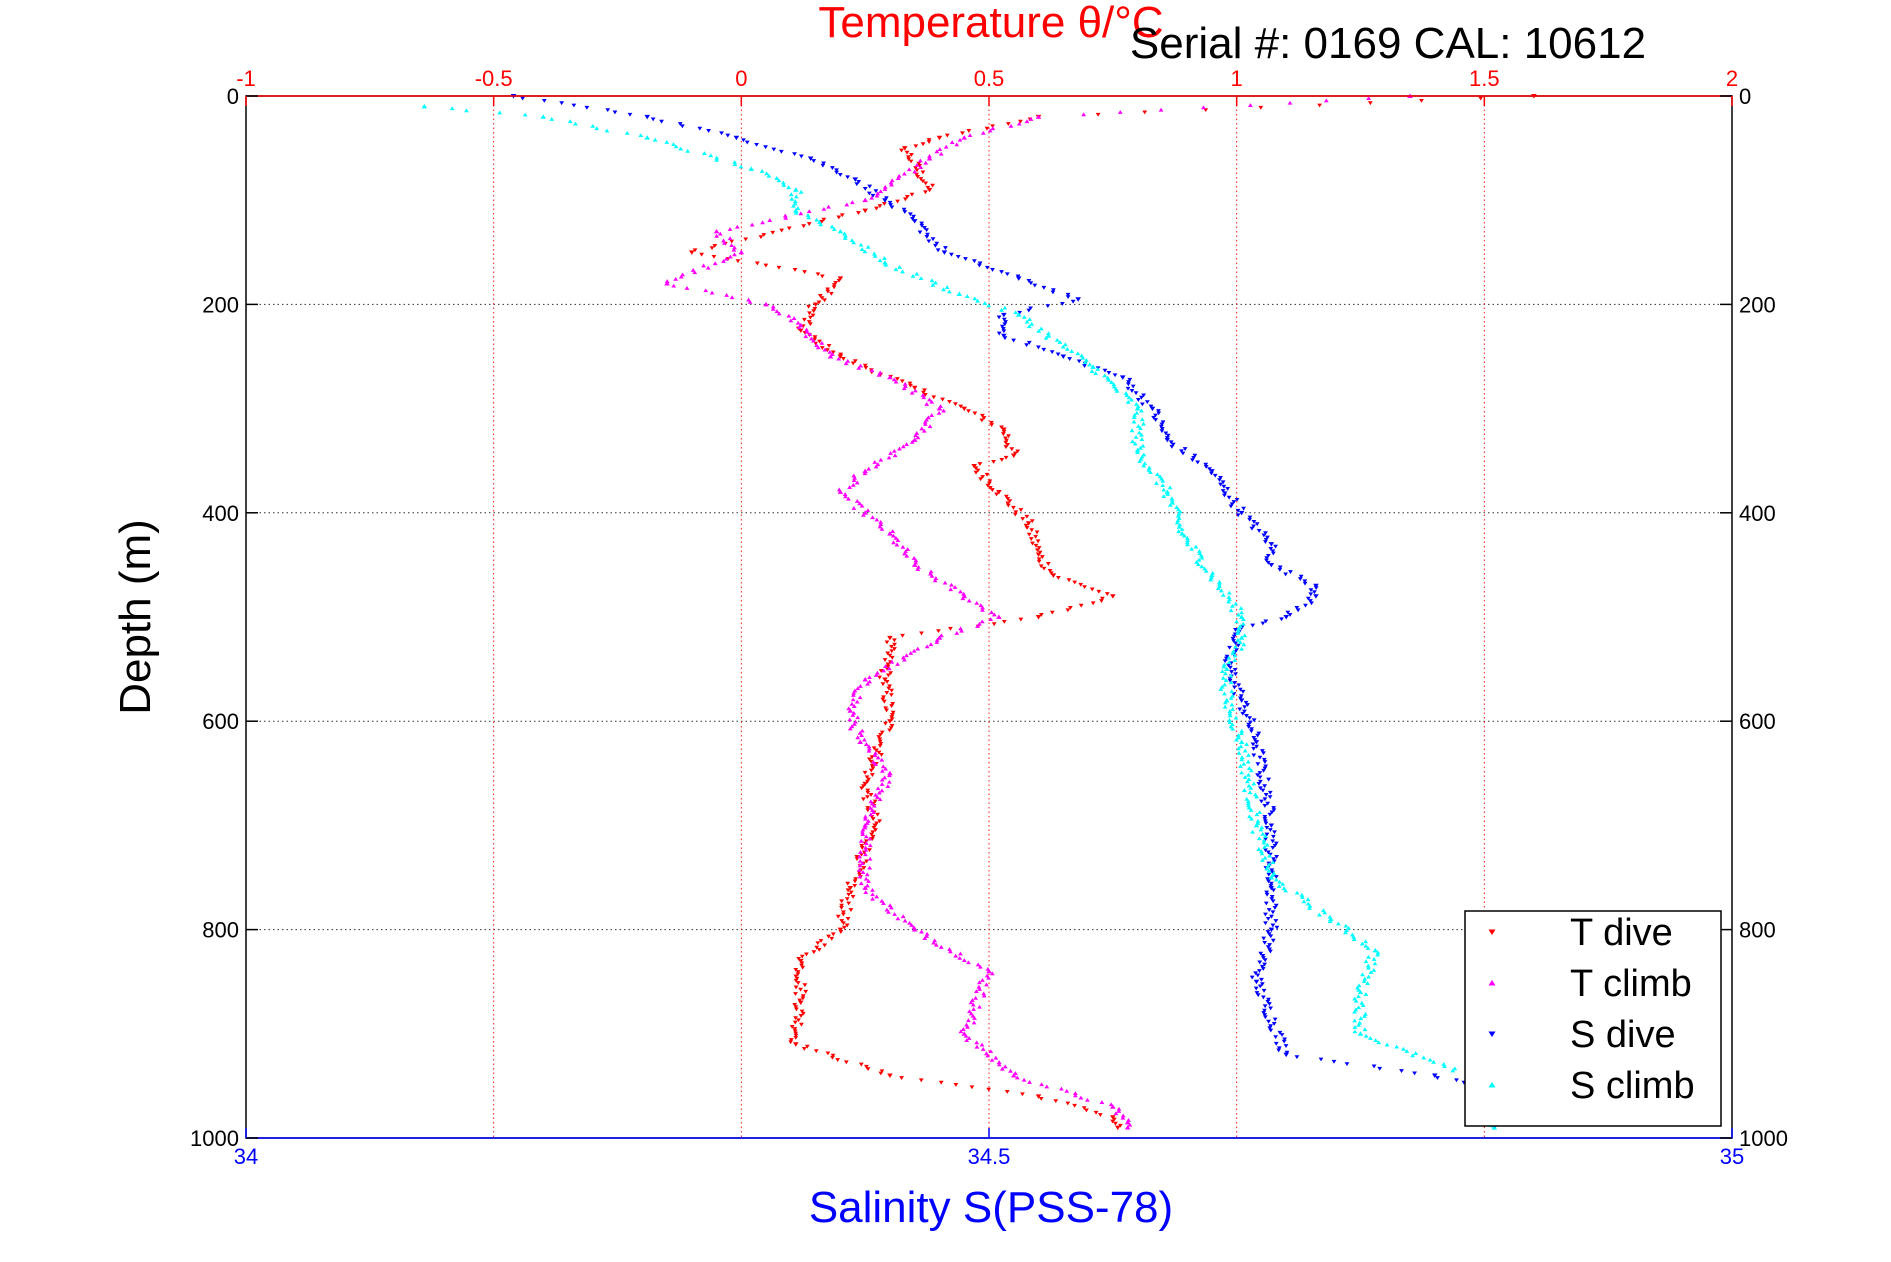  I want to click on legend-box, so click(1593, 1018).